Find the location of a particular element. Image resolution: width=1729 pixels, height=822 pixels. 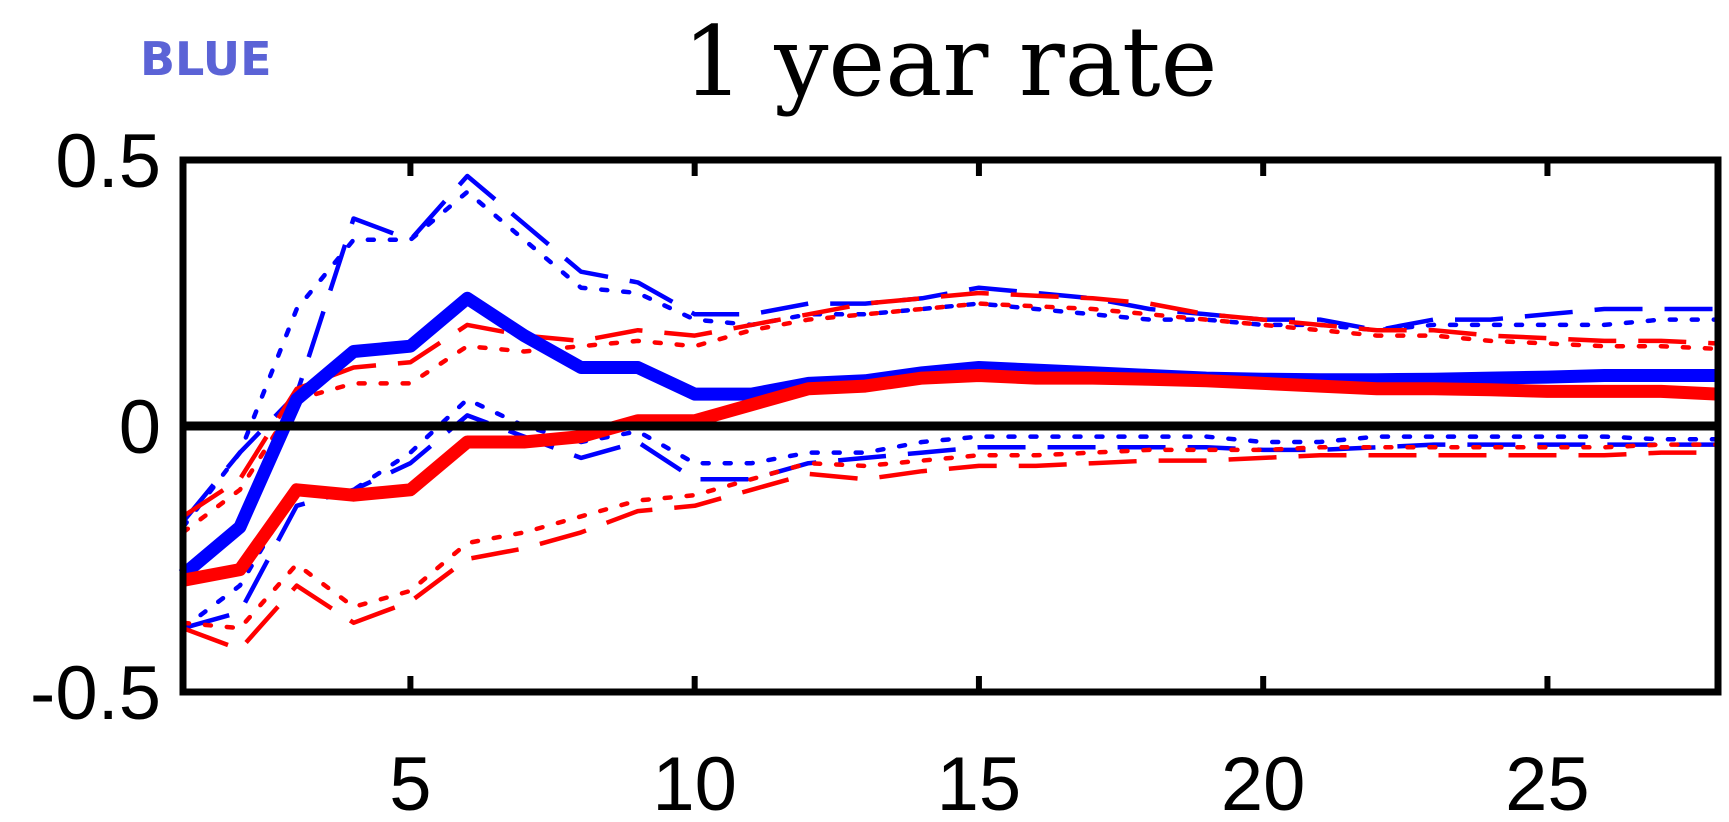

y-tick-label-2: -0.5 is located at coordinates (95, 693).